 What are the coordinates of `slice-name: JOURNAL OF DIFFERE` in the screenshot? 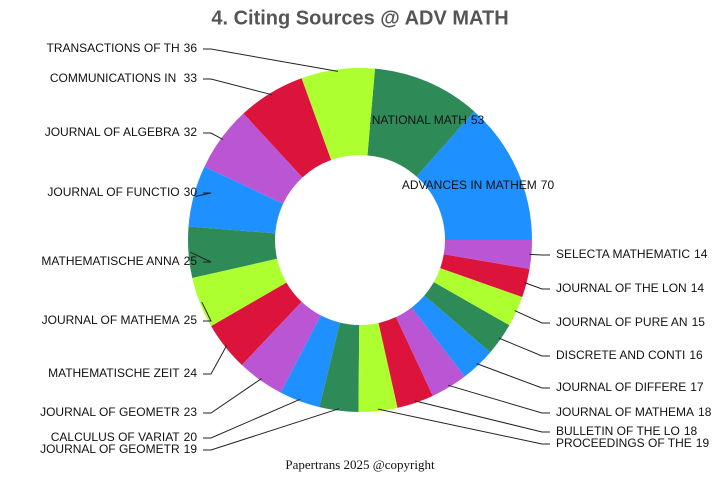 It's located at (621, 387).